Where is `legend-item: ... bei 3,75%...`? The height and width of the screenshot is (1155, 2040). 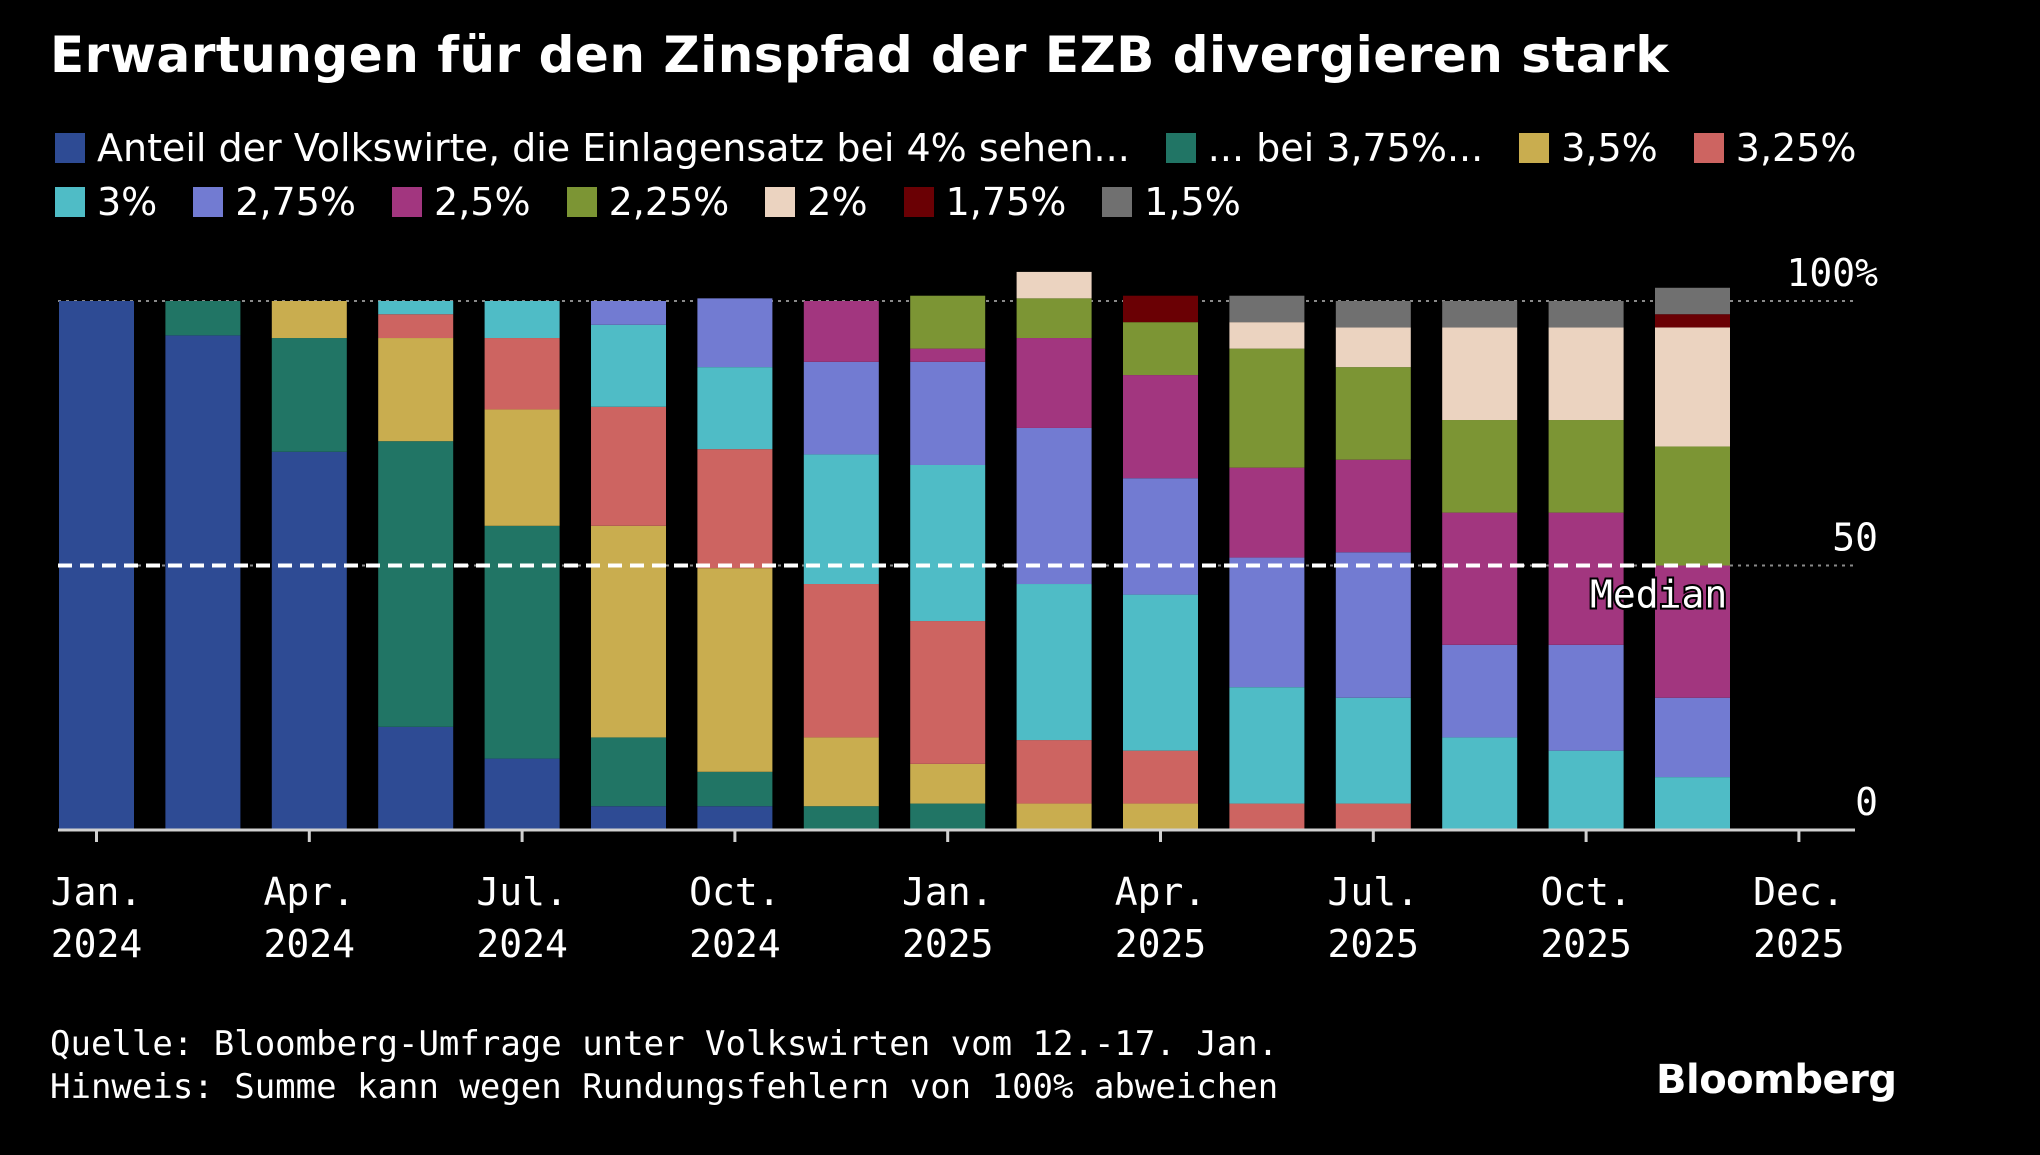 legend-item: ... bei 3,75%... is located at coordinates (1324, 148).